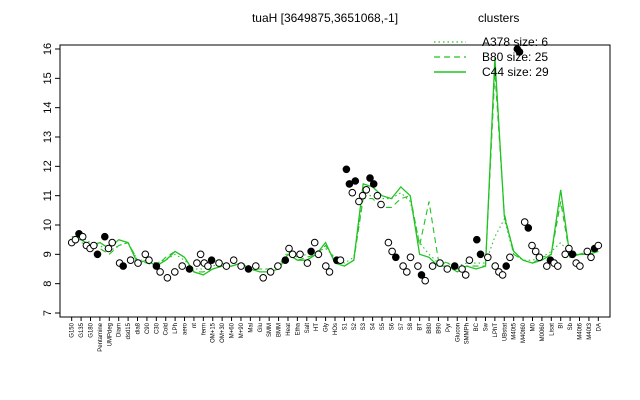 Image resolution: width=640 pixels, height=400 pixels. Describe the element at coordinates (439, 327) in the screenshot. I see `x-tick-label: B90` at that location.